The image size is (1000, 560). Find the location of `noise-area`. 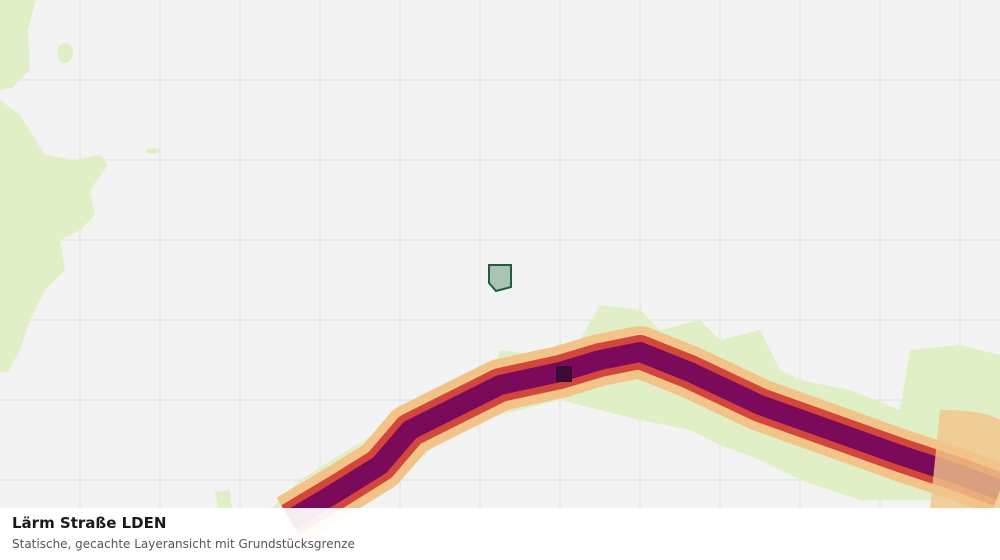

noise-area is located at coordinates (965, 460).